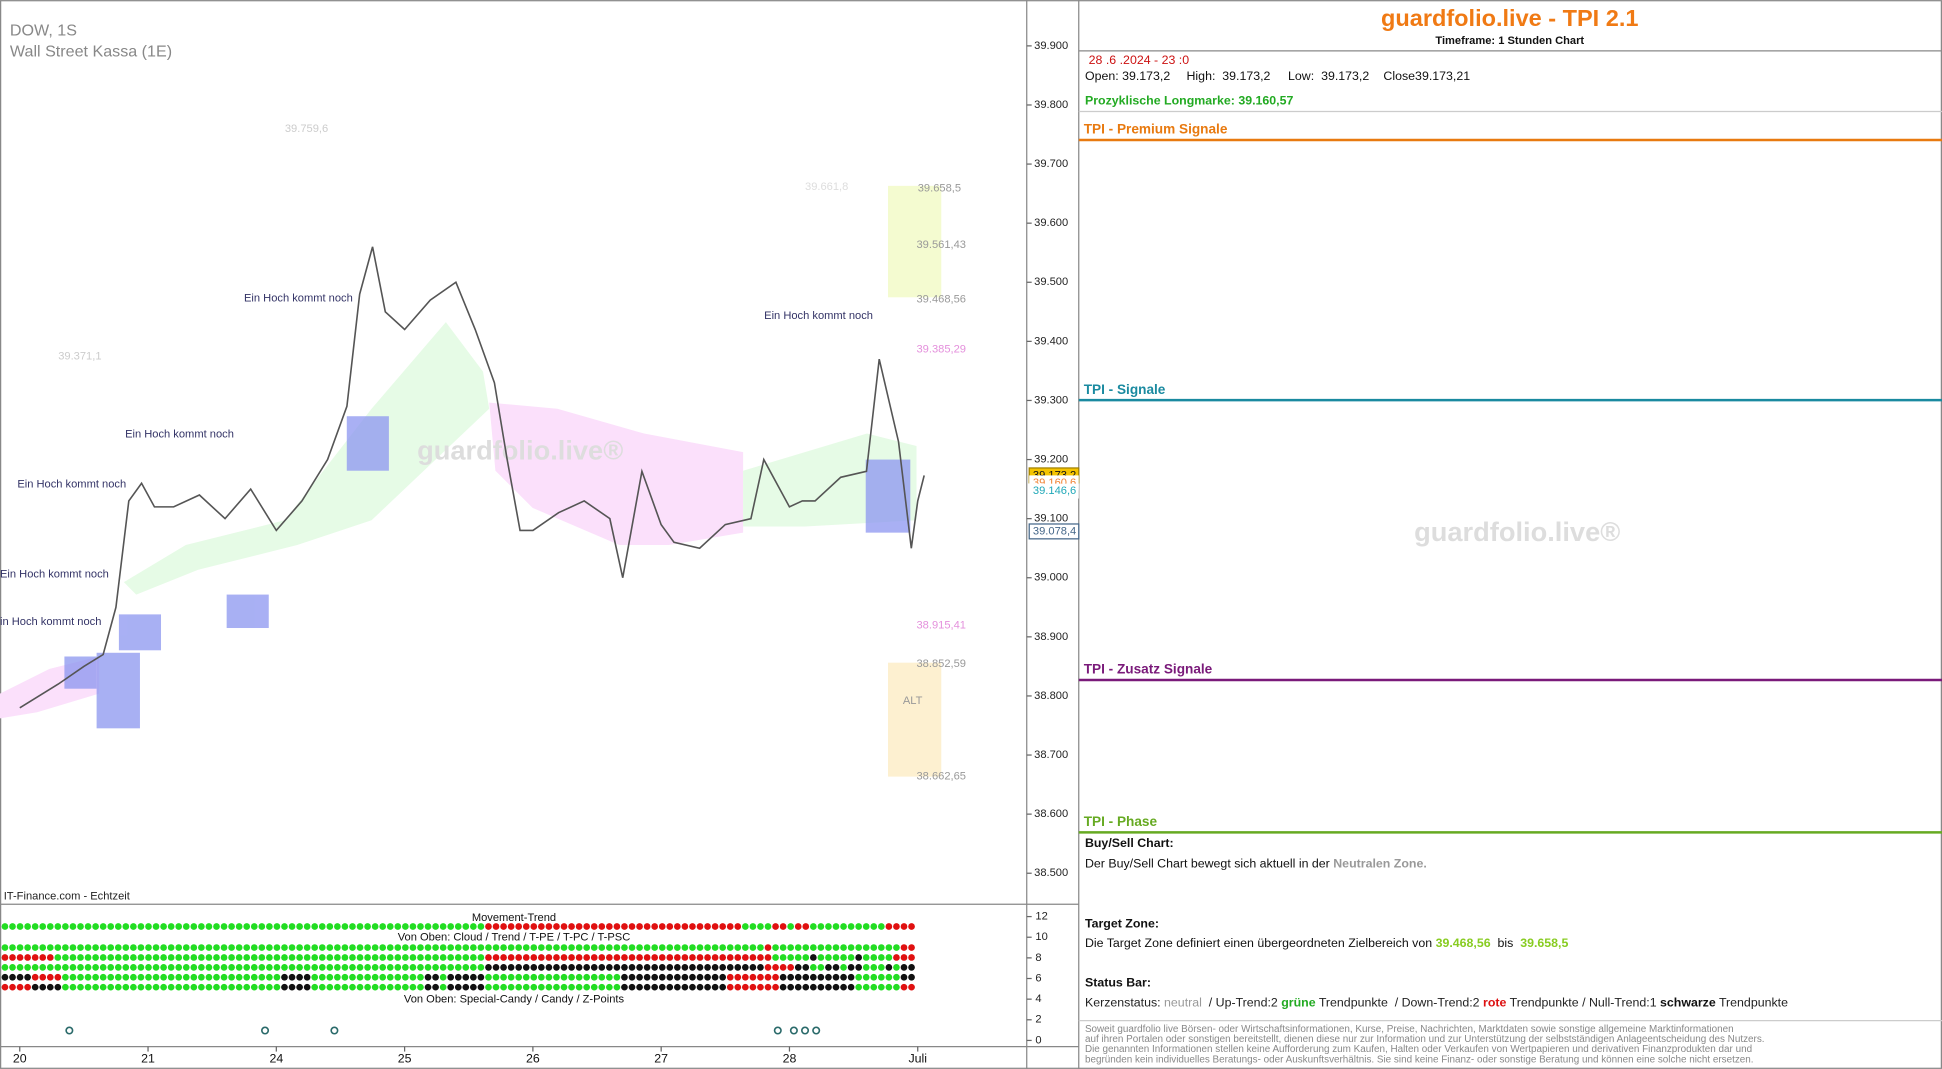 This screenshot has width=1942, height=1069. Describe the element at coordinates (69, 1030) in the screenshot. I see `z-point` at that location.